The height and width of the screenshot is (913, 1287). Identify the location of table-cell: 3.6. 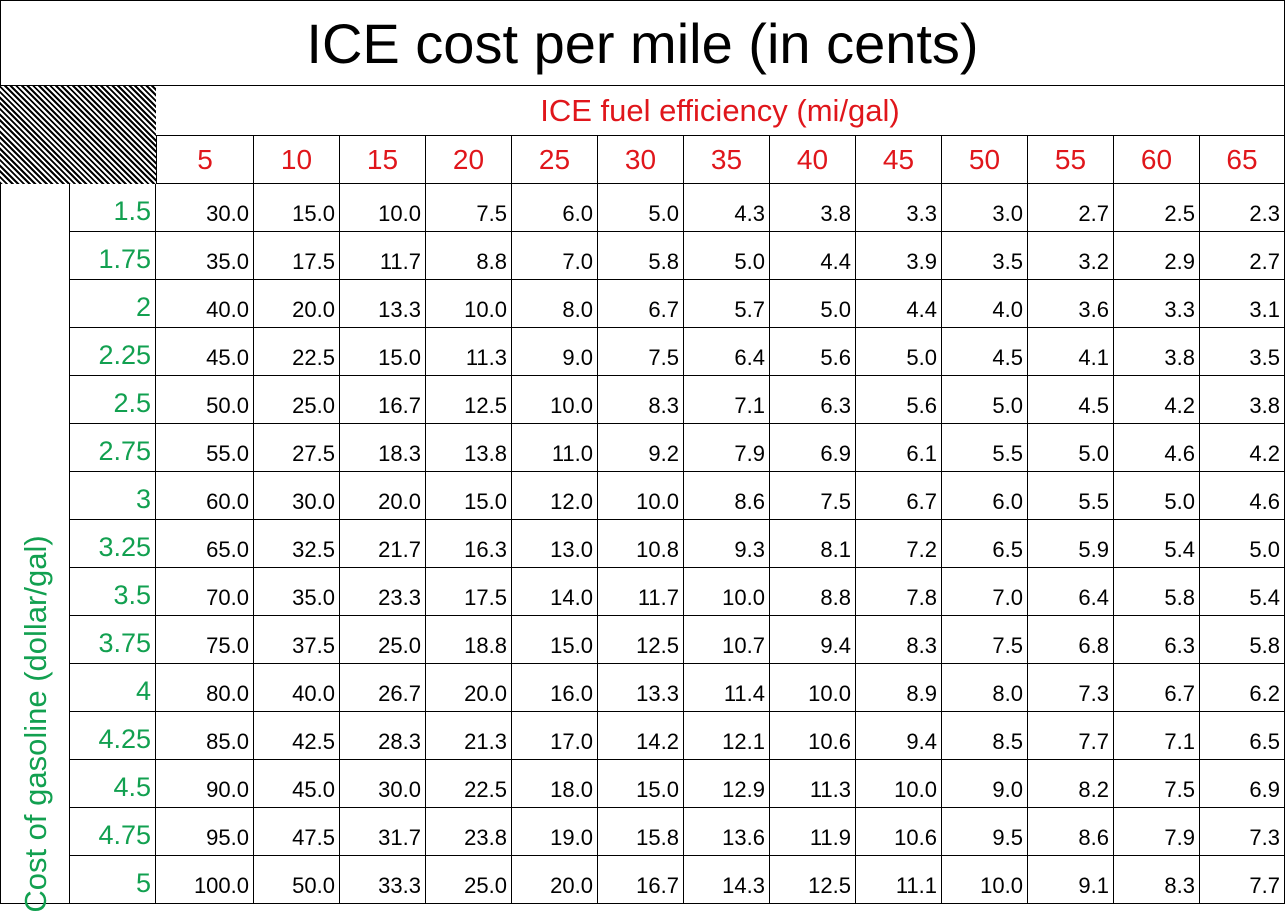
(1071, 304).